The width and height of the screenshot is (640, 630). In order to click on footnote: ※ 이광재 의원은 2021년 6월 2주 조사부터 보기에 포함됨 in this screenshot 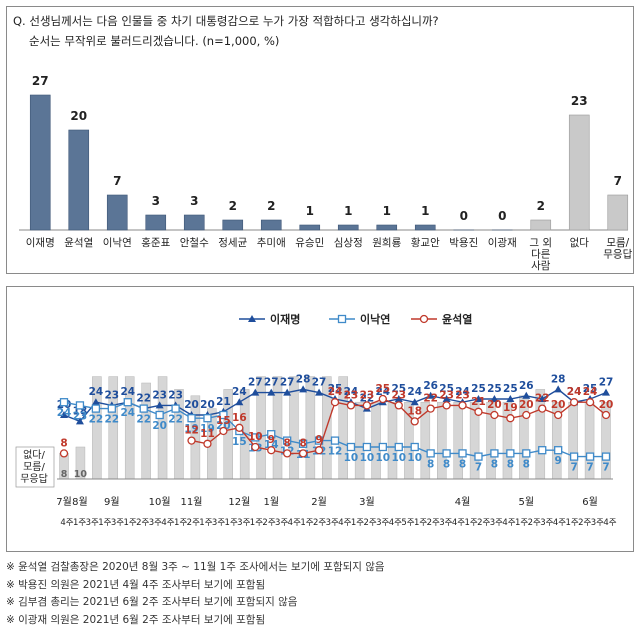, I will do `click(136, 619)`.